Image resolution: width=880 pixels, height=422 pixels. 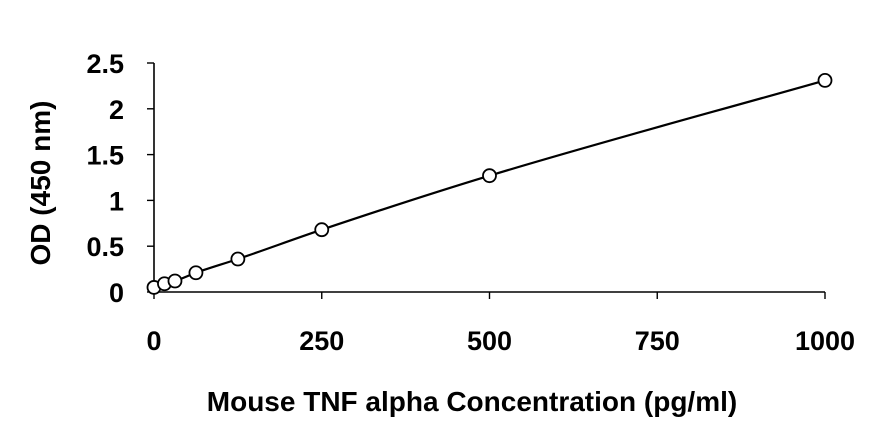 I want to click on y-tick-label: 0.5, so click(x=105, y=247).